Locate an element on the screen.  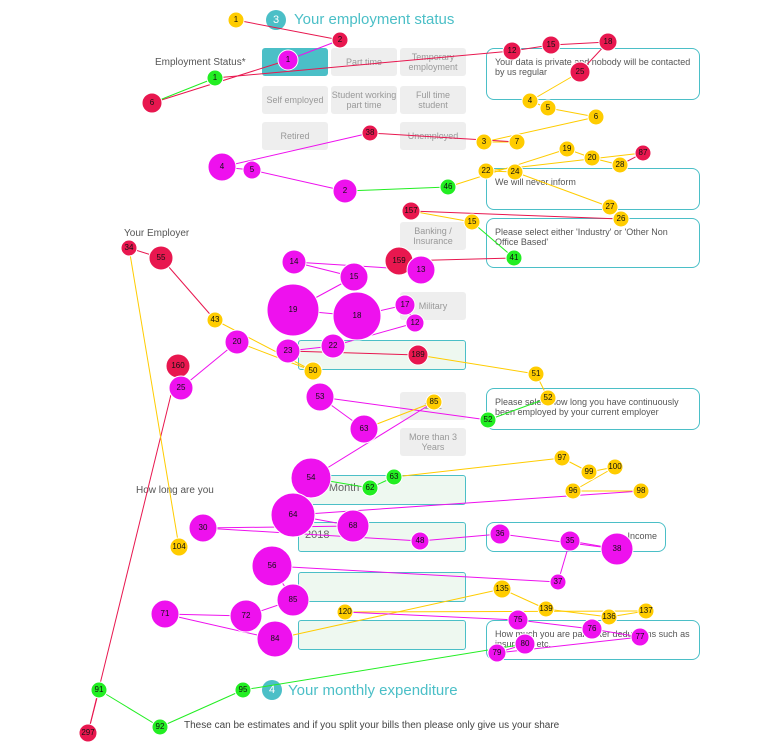
overlay-label: 30 is located at coordinates (203, 527).